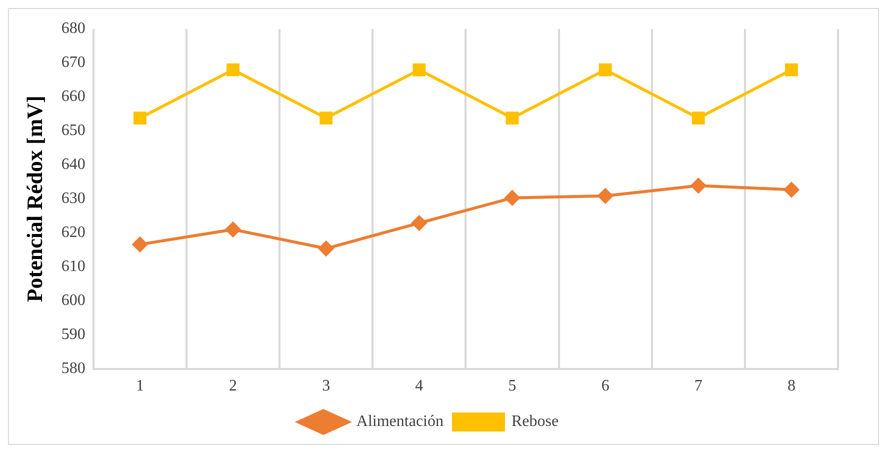  What do you see at coordinates (400, 421) in the screenshot?
I see `legend-label: Alimentación` at bounding box center [400, 421].